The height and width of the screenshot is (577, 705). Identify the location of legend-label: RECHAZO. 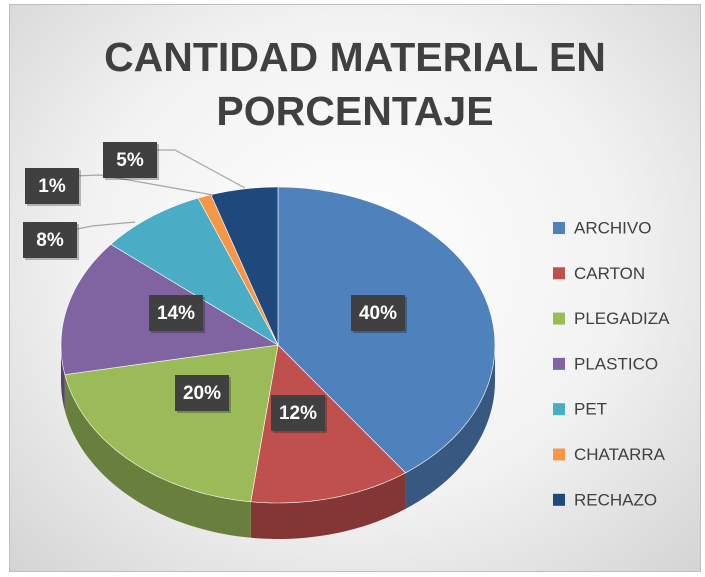
(615, 499).